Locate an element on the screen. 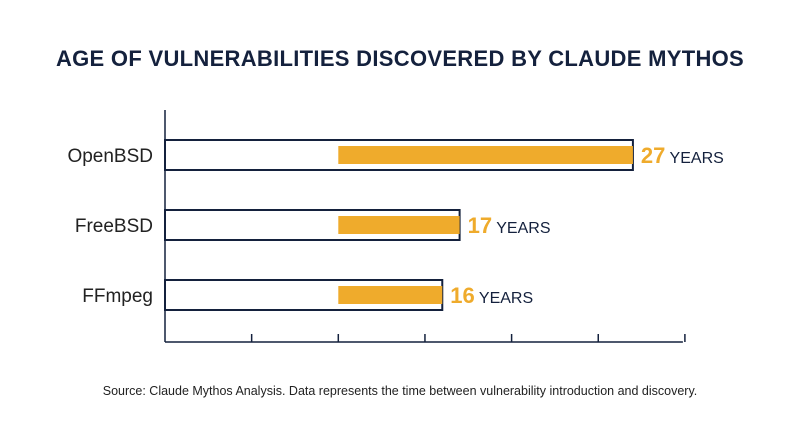 The width and height of the screenshot is (800, 447). value-label: 27 YEARS is located at coordinates (682, 155).